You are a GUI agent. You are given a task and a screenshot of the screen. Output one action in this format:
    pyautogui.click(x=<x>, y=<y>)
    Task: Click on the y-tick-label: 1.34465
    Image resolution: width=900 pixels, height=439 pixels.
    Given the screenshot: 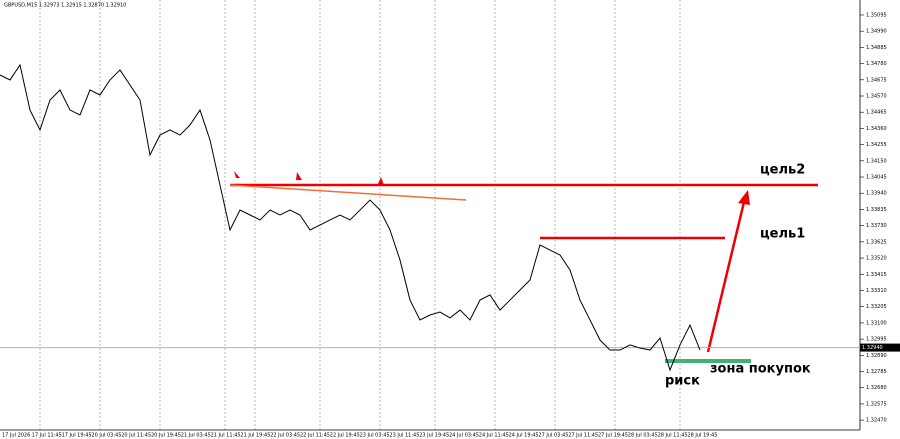 What is the action you would take?
    pyautogui.click(x=876, y=113)
    